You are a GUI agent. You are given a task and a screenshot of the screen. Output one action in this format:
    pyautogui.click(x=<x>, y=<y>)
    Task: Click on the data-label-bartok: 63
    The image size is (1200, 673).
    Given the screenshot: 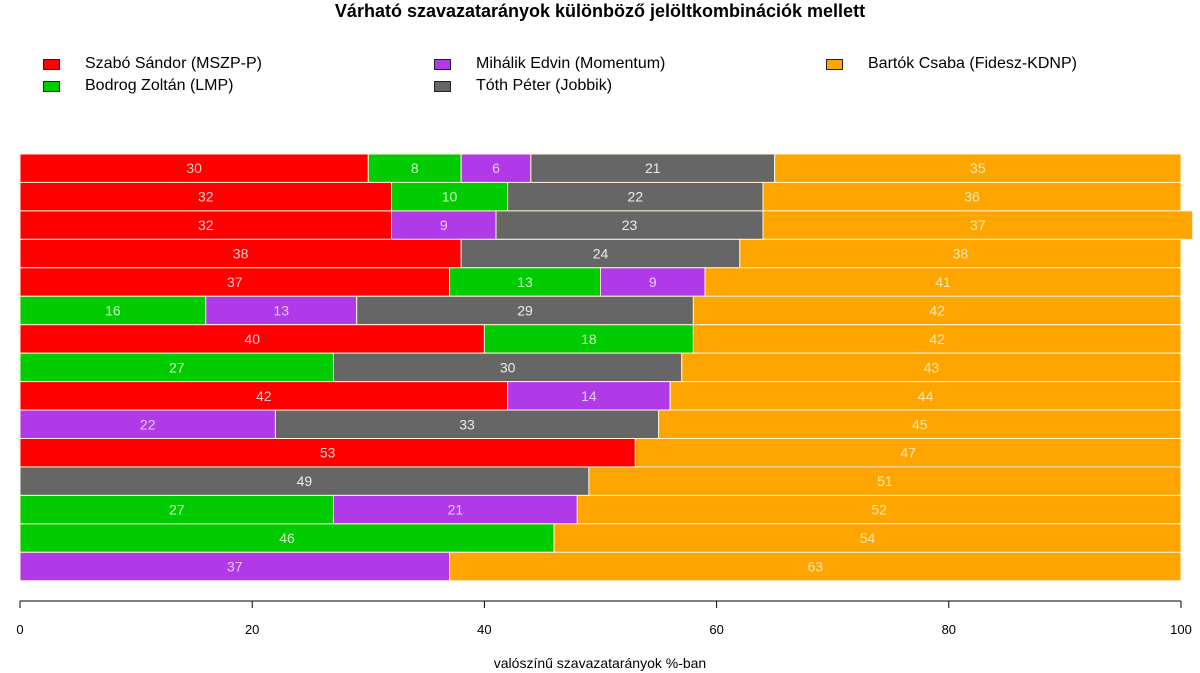 What is the action you would take?
    pyautogui.click(x=815, y=567)
    